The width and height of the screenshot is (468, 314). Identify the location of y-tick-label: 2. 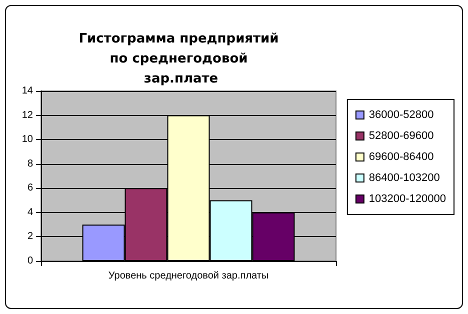
(30, 236).